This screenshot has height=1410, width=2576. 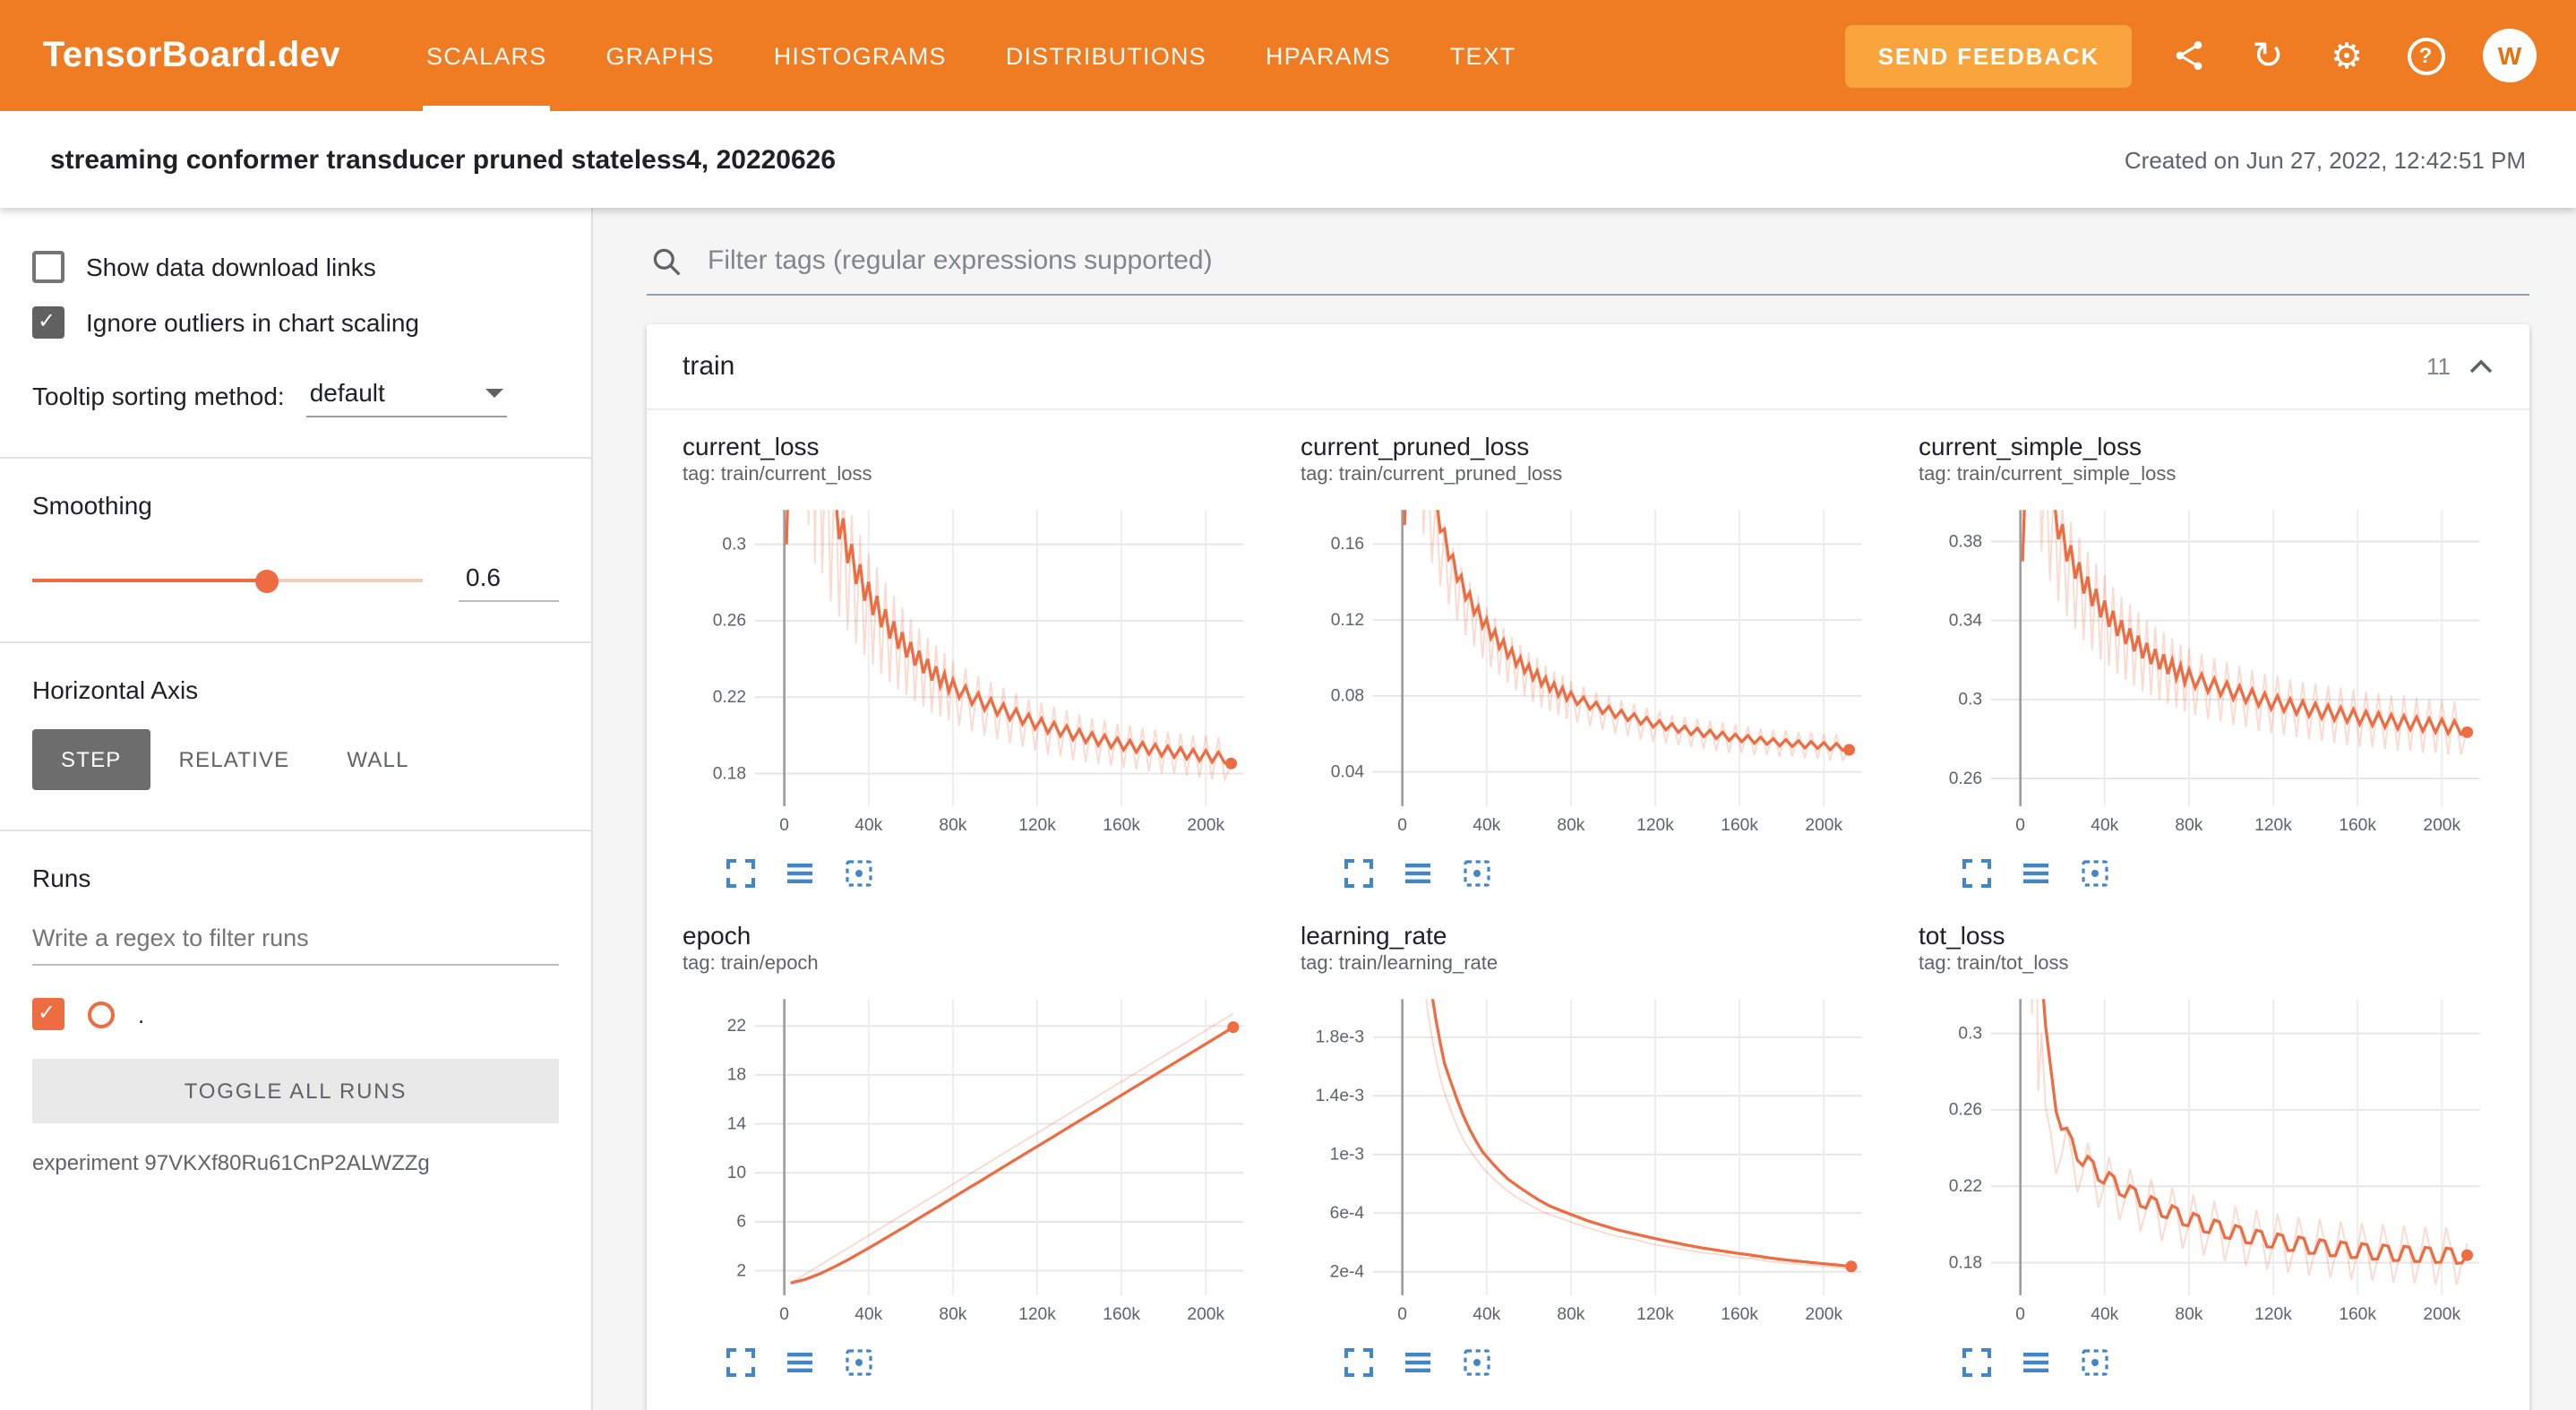 I want to click on chart-tag: tag: train/tot_loss, so click(x=1994, y=964).